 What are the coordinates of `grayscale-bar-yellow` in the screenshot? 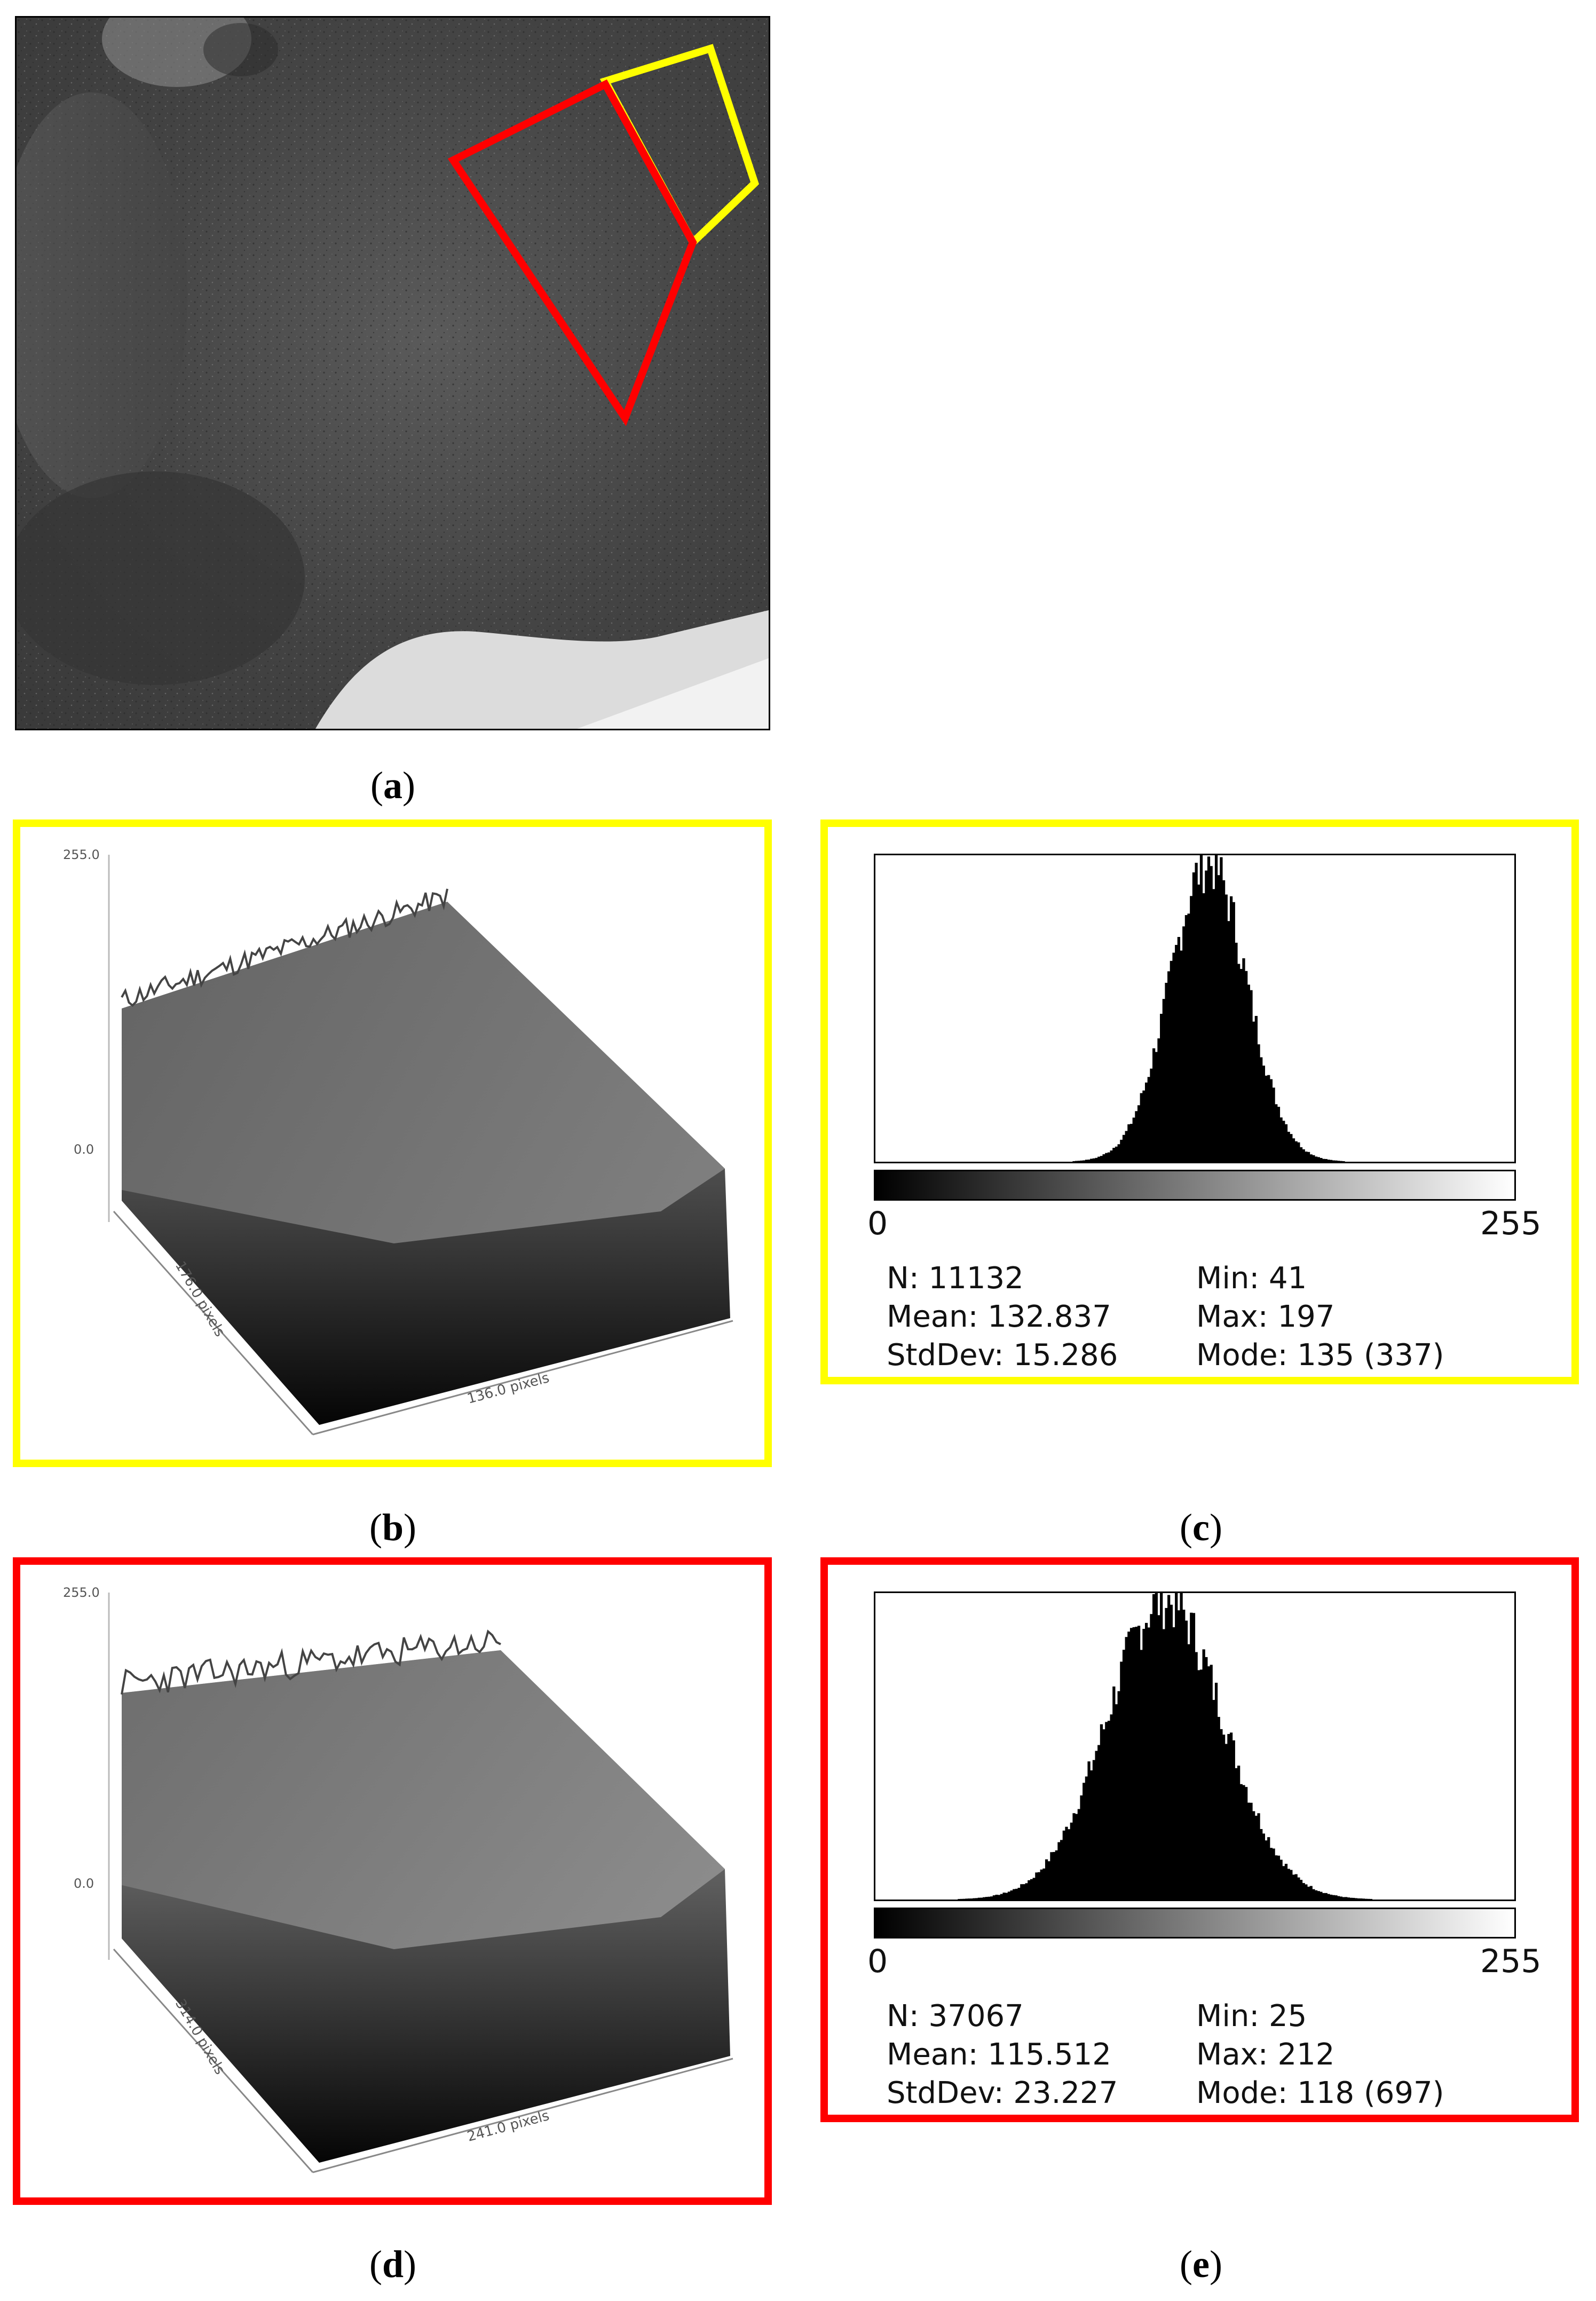 It's located at (1195, 1185).